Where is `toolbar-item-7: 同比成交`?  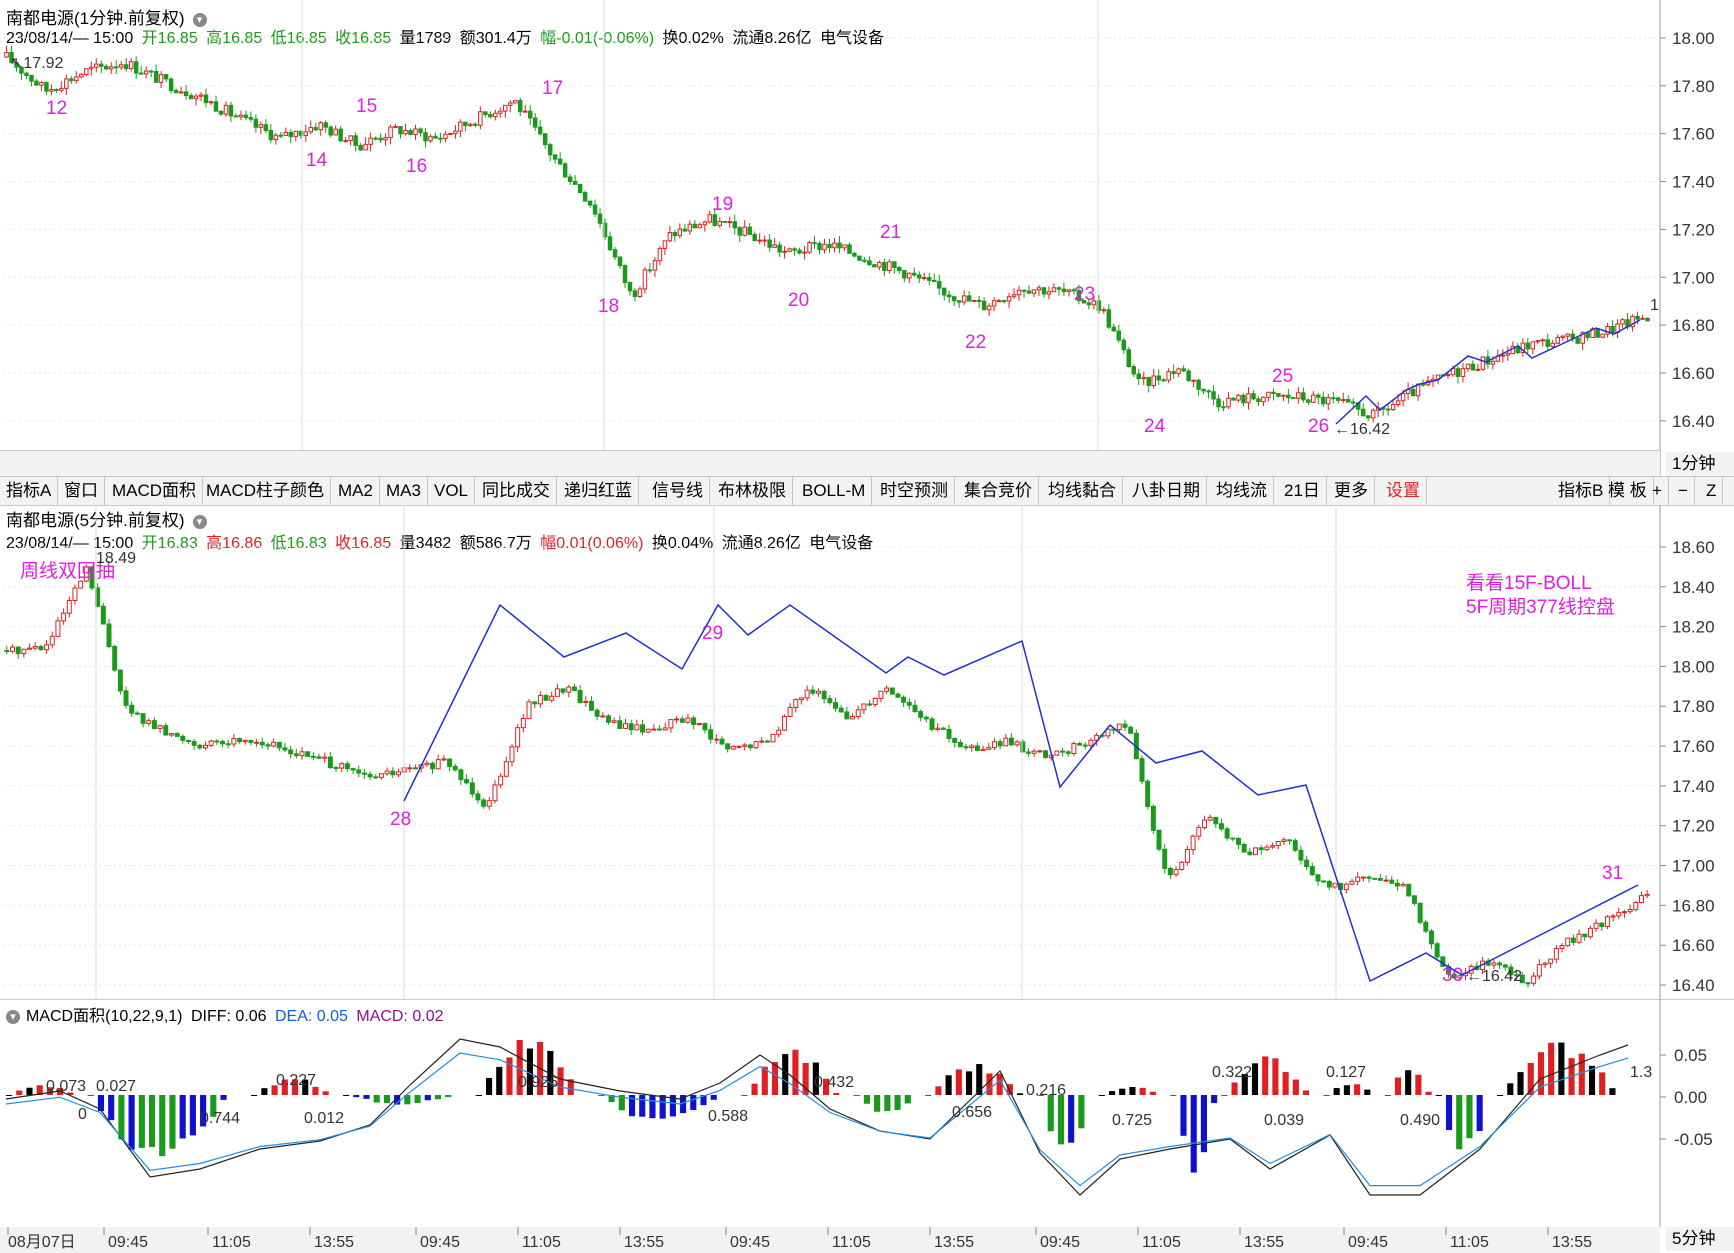
toolbar-item-7: 同比成交 is located at coordinates (516, 491).